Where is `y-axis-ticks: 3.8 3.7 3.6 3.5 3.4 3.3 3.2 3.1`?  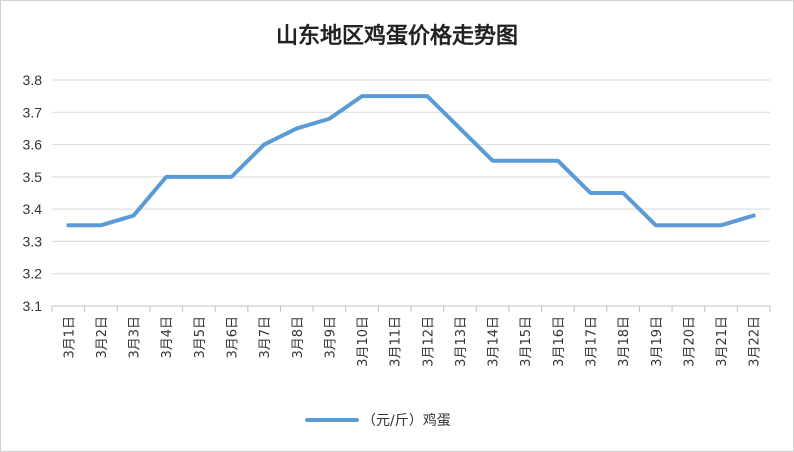
y-axis-ticks: 3.8 3.7 3.6 3.5 3.4 3.3 3.2 3.1 is located at coordinates (33, 193).